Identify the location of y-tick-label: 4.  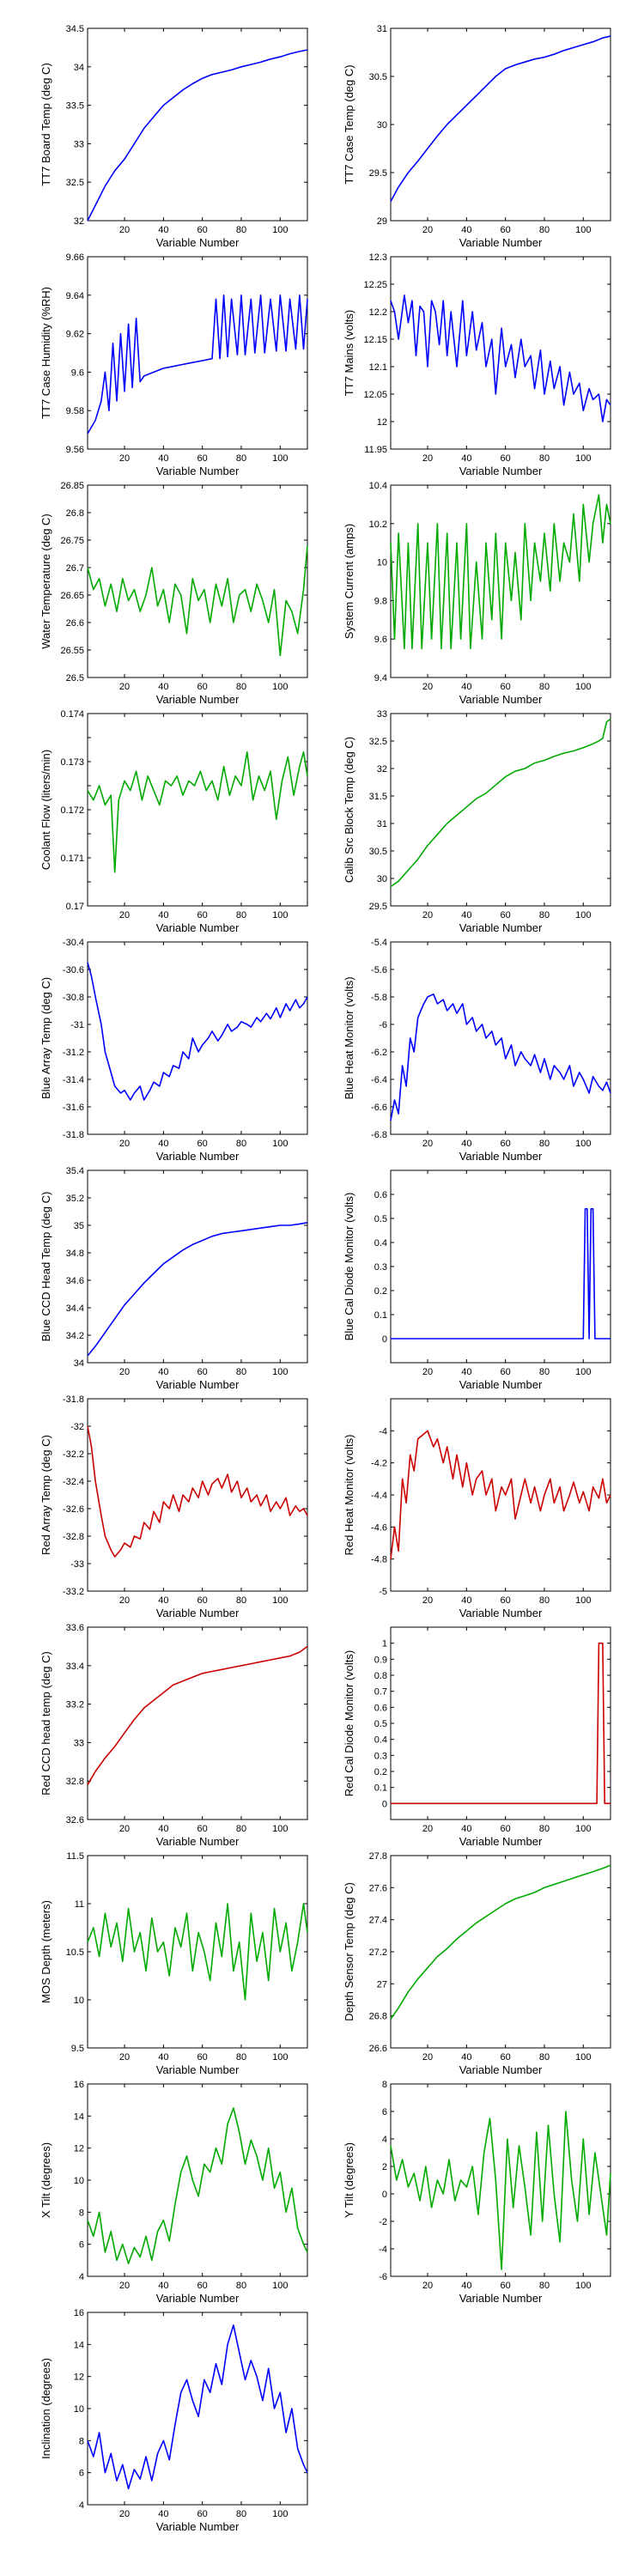
(82, 2506).